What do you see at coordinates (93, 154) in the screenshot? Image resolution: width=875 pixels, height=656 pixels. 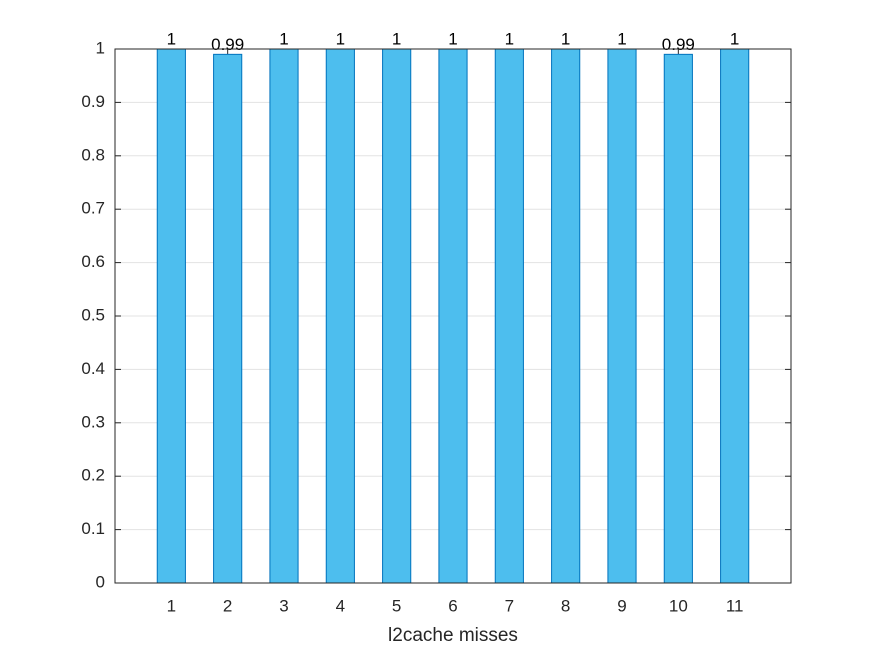 I see `y-tick-label: 0.8` at bounding box center [93, 154].